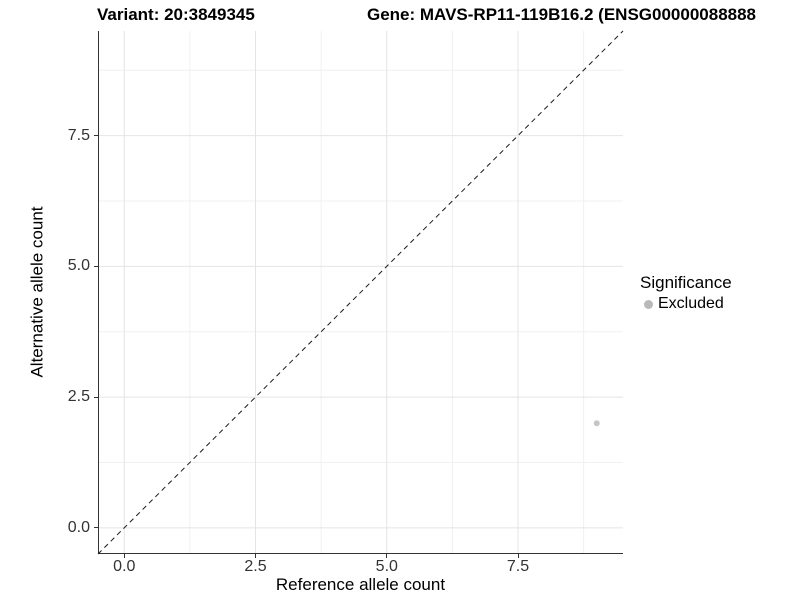  I want to click on x-tick-label: 7.5, so click(518, 566).